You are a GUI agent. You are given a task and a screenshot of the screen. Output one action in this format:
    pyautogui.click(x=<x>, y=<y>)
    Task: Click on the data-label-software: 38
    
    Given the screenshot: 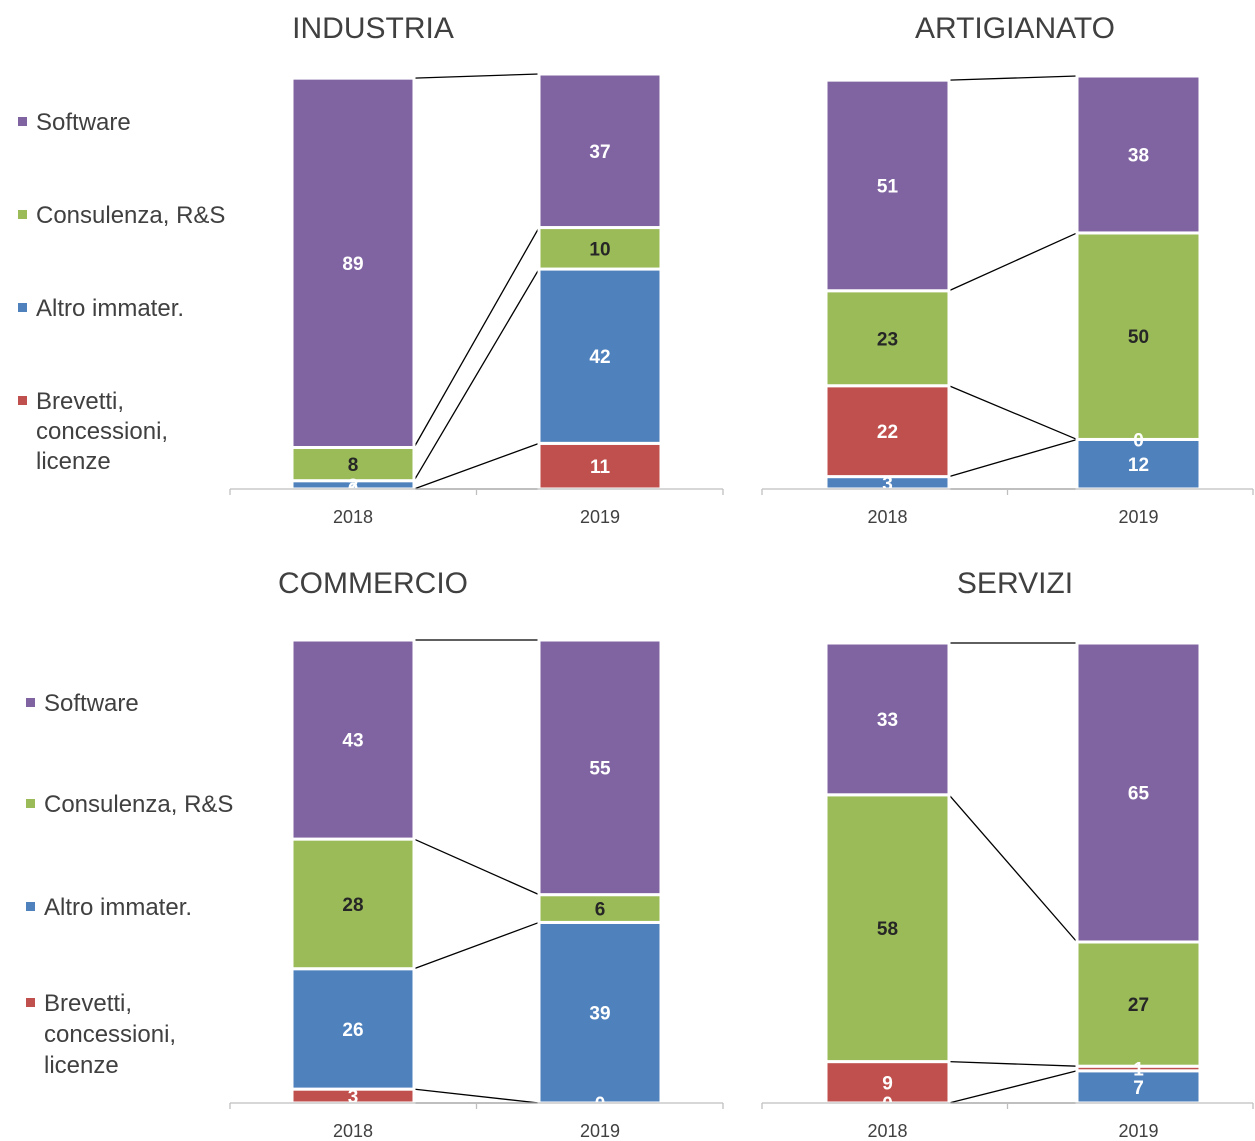 What is the action you would take?
    pyautogui.click(x=1138, y=155)
    